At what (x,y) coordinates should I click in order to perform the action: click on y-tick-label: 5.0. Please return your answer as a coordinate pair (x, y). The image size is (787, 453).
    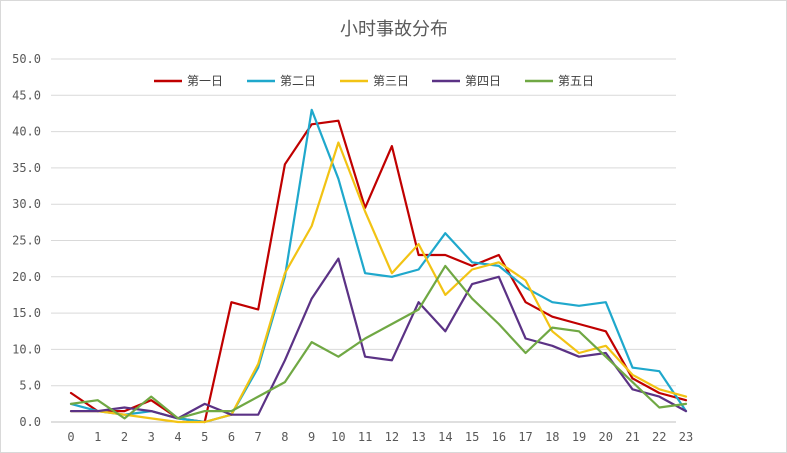
    Looking at the image, I should click on (30, 386).